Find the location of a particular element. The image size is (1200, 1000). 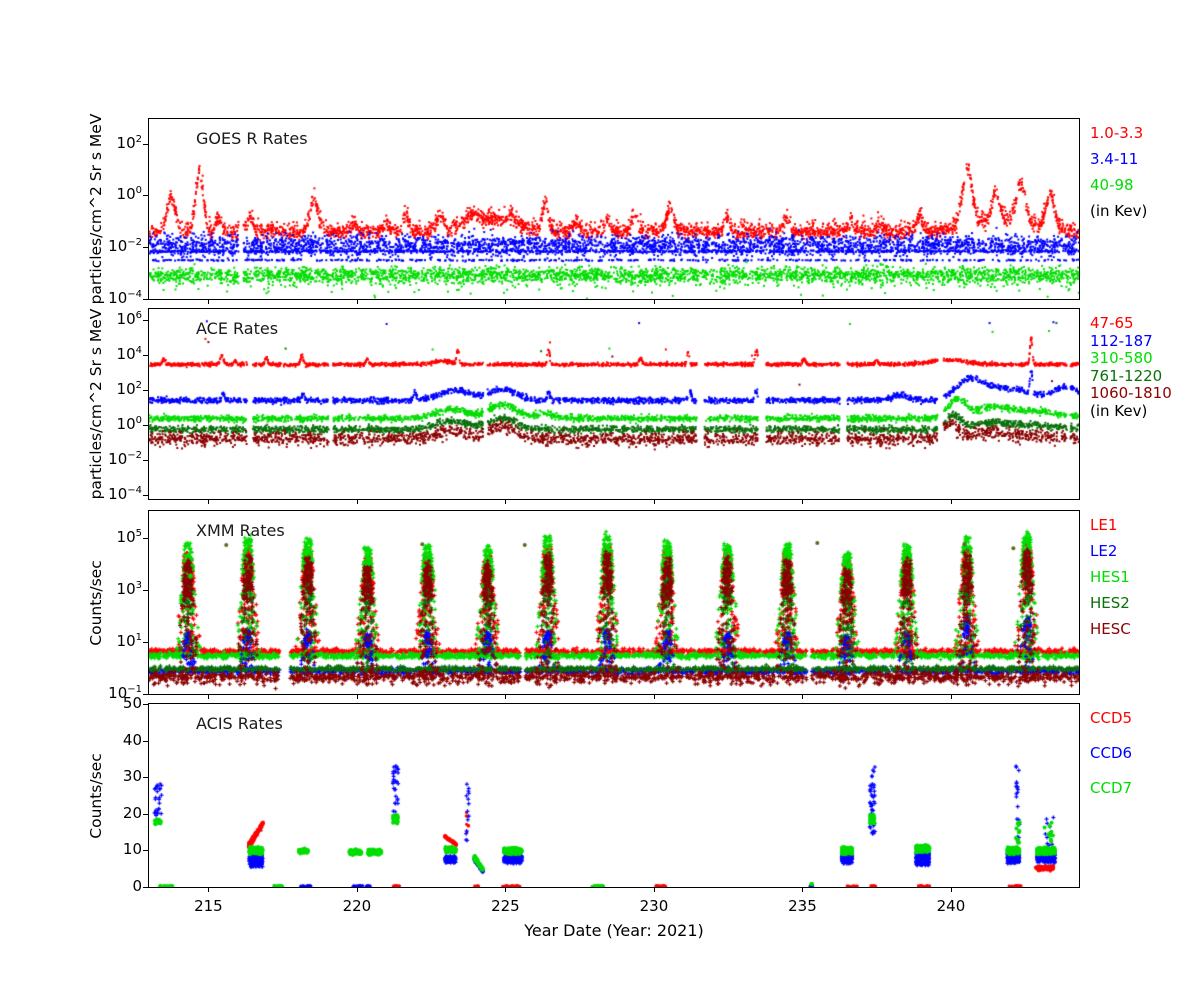

panel-goes-rates: GOES R Rates is located at coordinates (614, 209).